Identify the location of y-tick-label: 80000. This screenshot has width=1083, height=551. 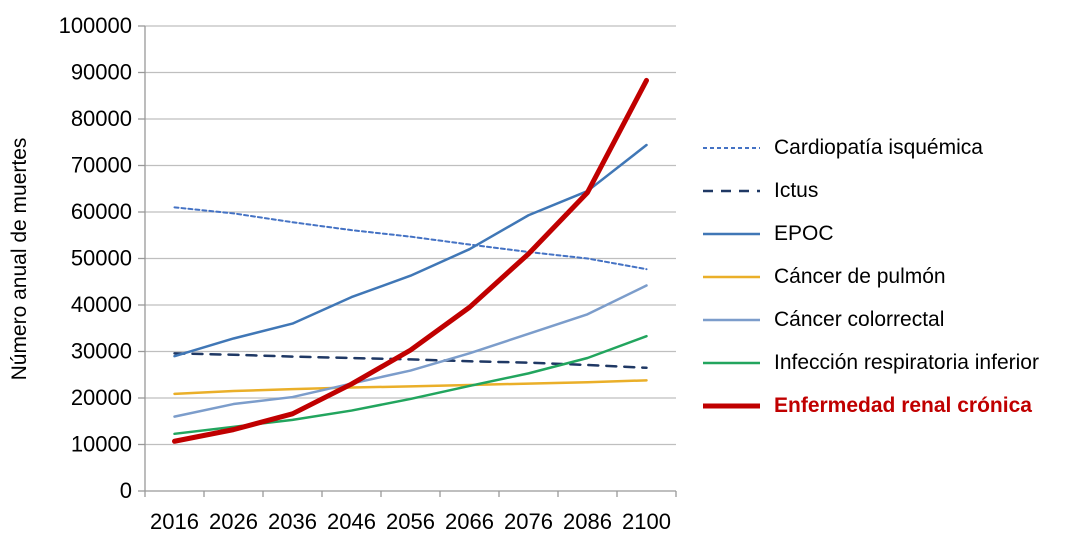
(101, 118).